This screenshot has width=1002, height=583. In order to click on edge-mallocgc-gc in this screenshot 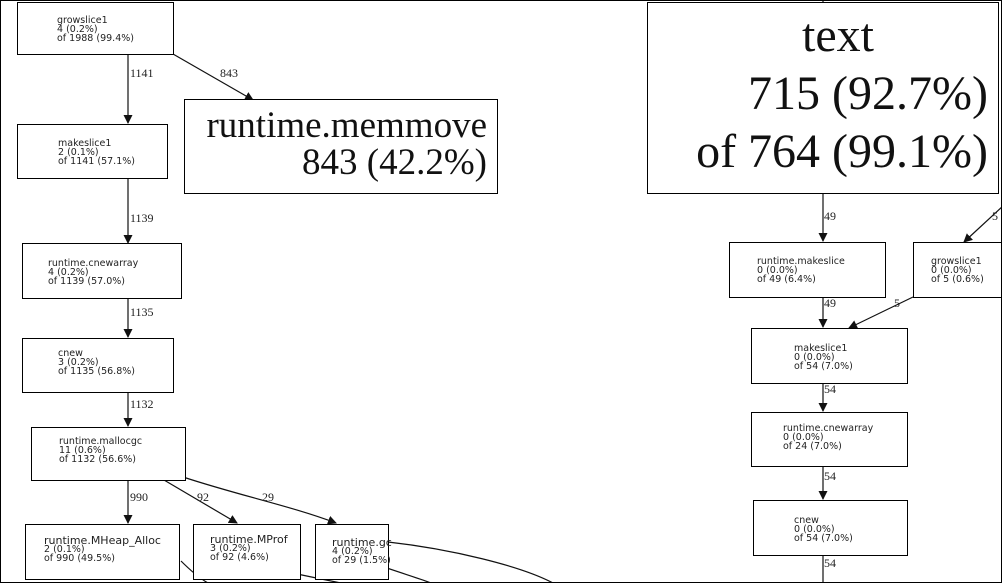, I will do `click(259, 500)`.